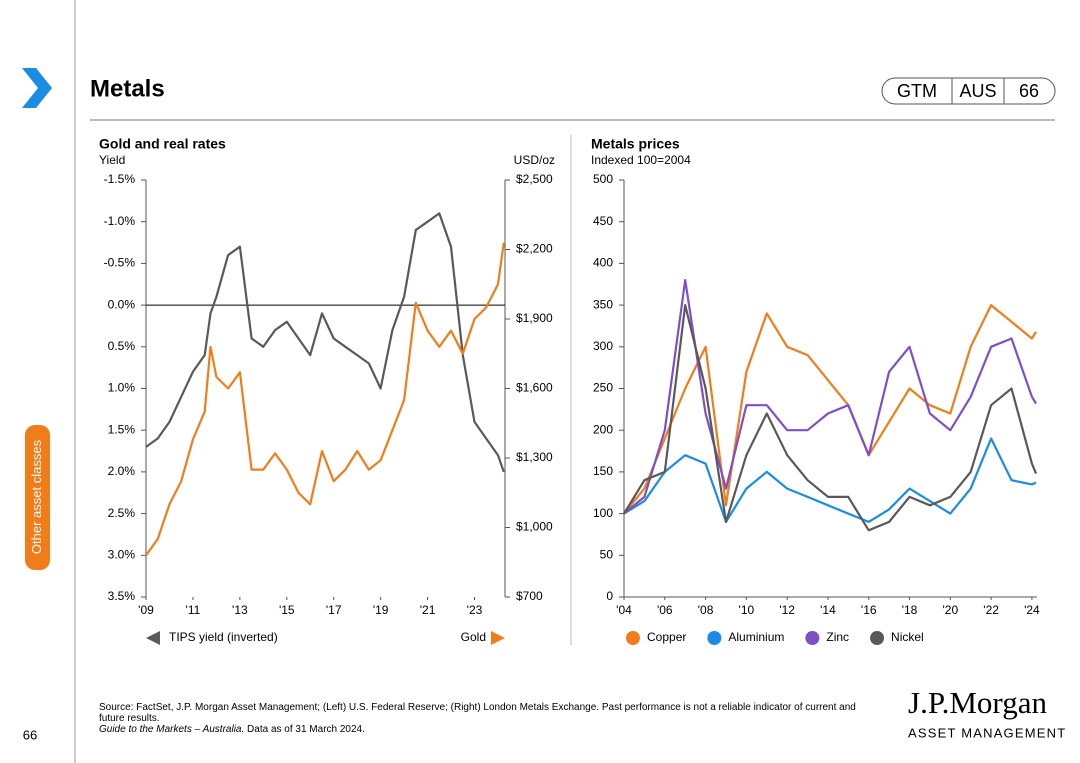  I want to click on badge-pill, so click(968, 91).